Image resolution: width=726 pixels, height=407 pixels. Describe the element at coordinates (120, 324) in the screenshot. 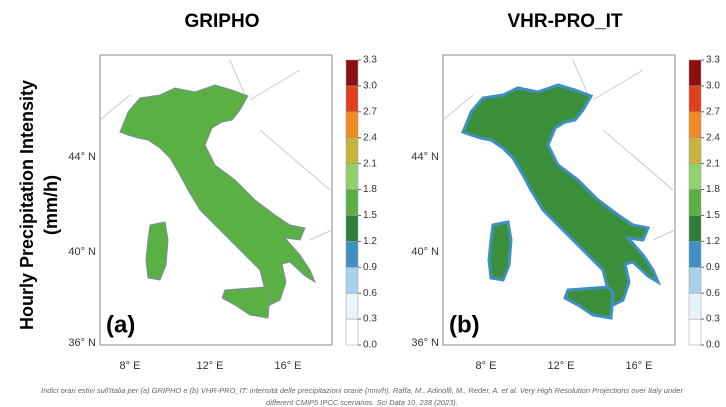

I see `panel-label: (a)` at that location.